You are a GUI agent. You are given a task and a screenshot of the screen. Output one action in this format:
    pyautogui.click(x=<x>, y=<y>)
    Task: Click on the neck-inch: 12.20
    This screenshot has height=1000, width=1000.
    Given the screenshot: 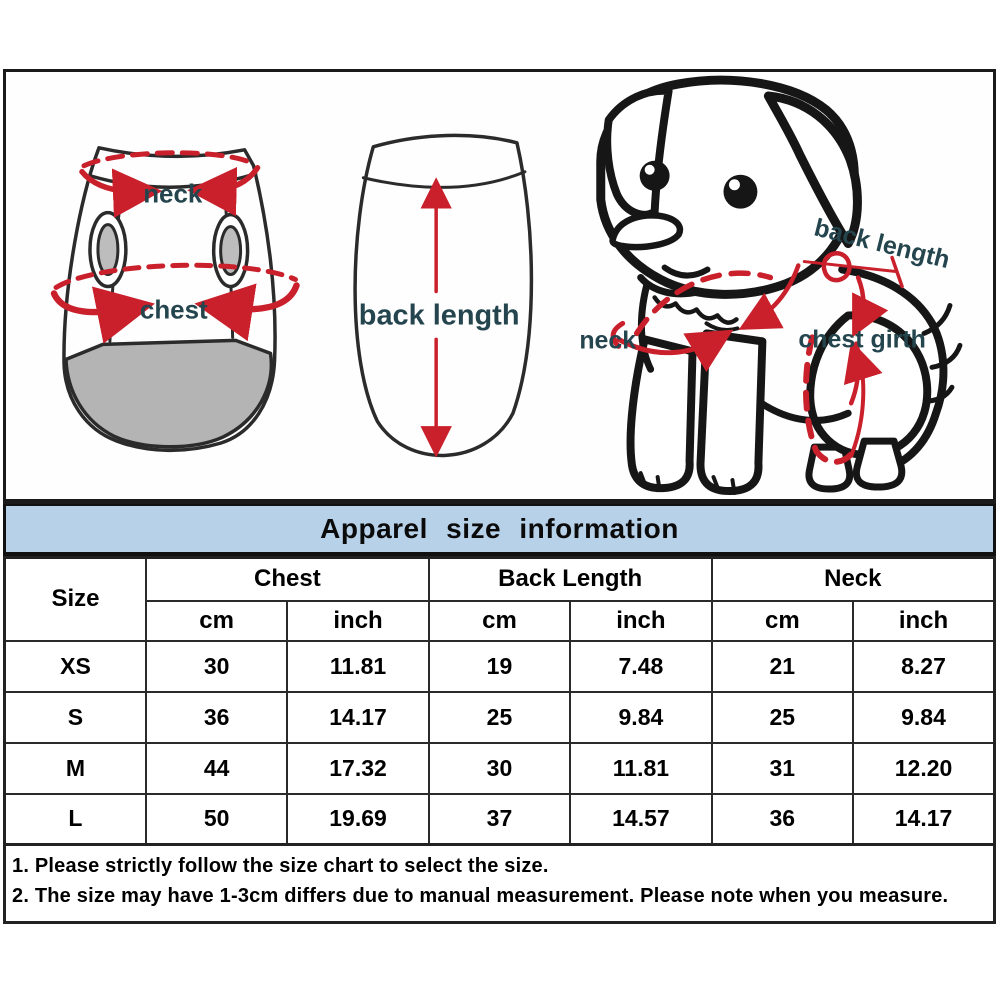 What is the action you would take?
    pyautogui.click(x=924, y=768)
    